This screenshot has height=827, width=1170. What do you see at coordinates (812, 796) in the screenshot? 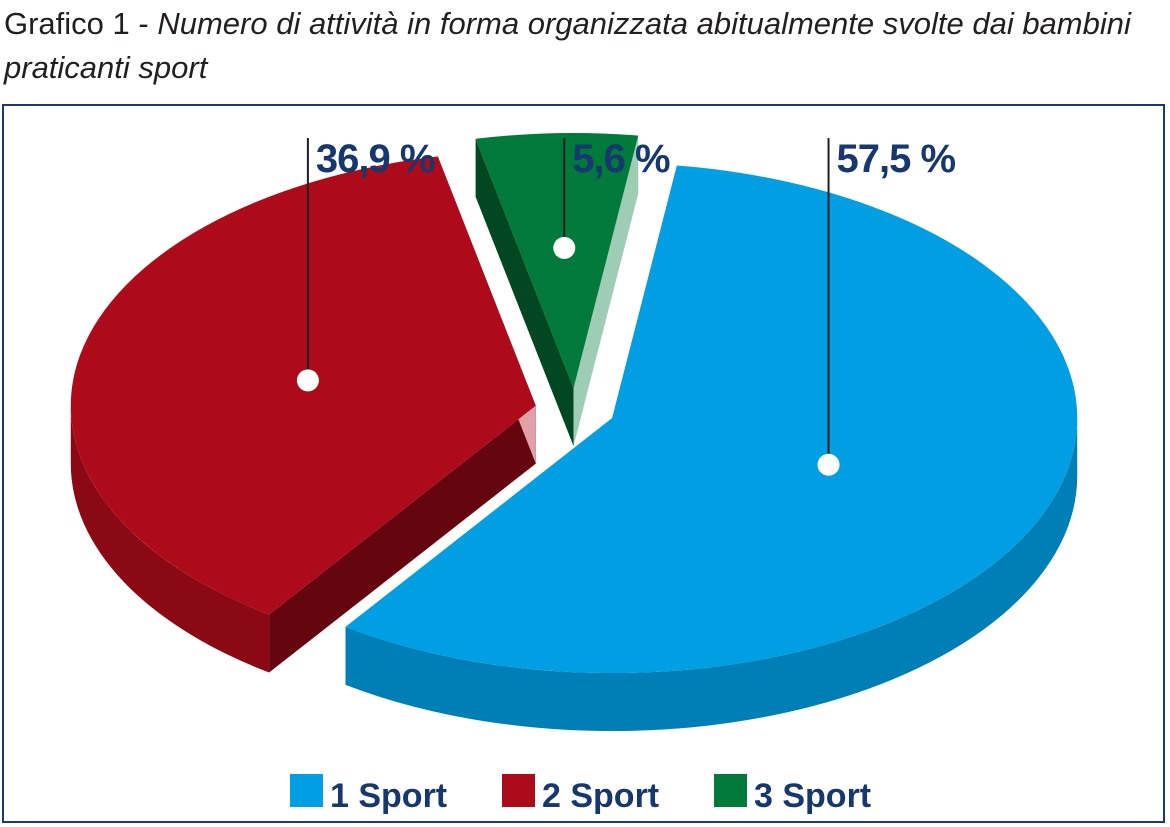
I see `legend-label-3: 3 Sport` at bounding box center [812, 796].